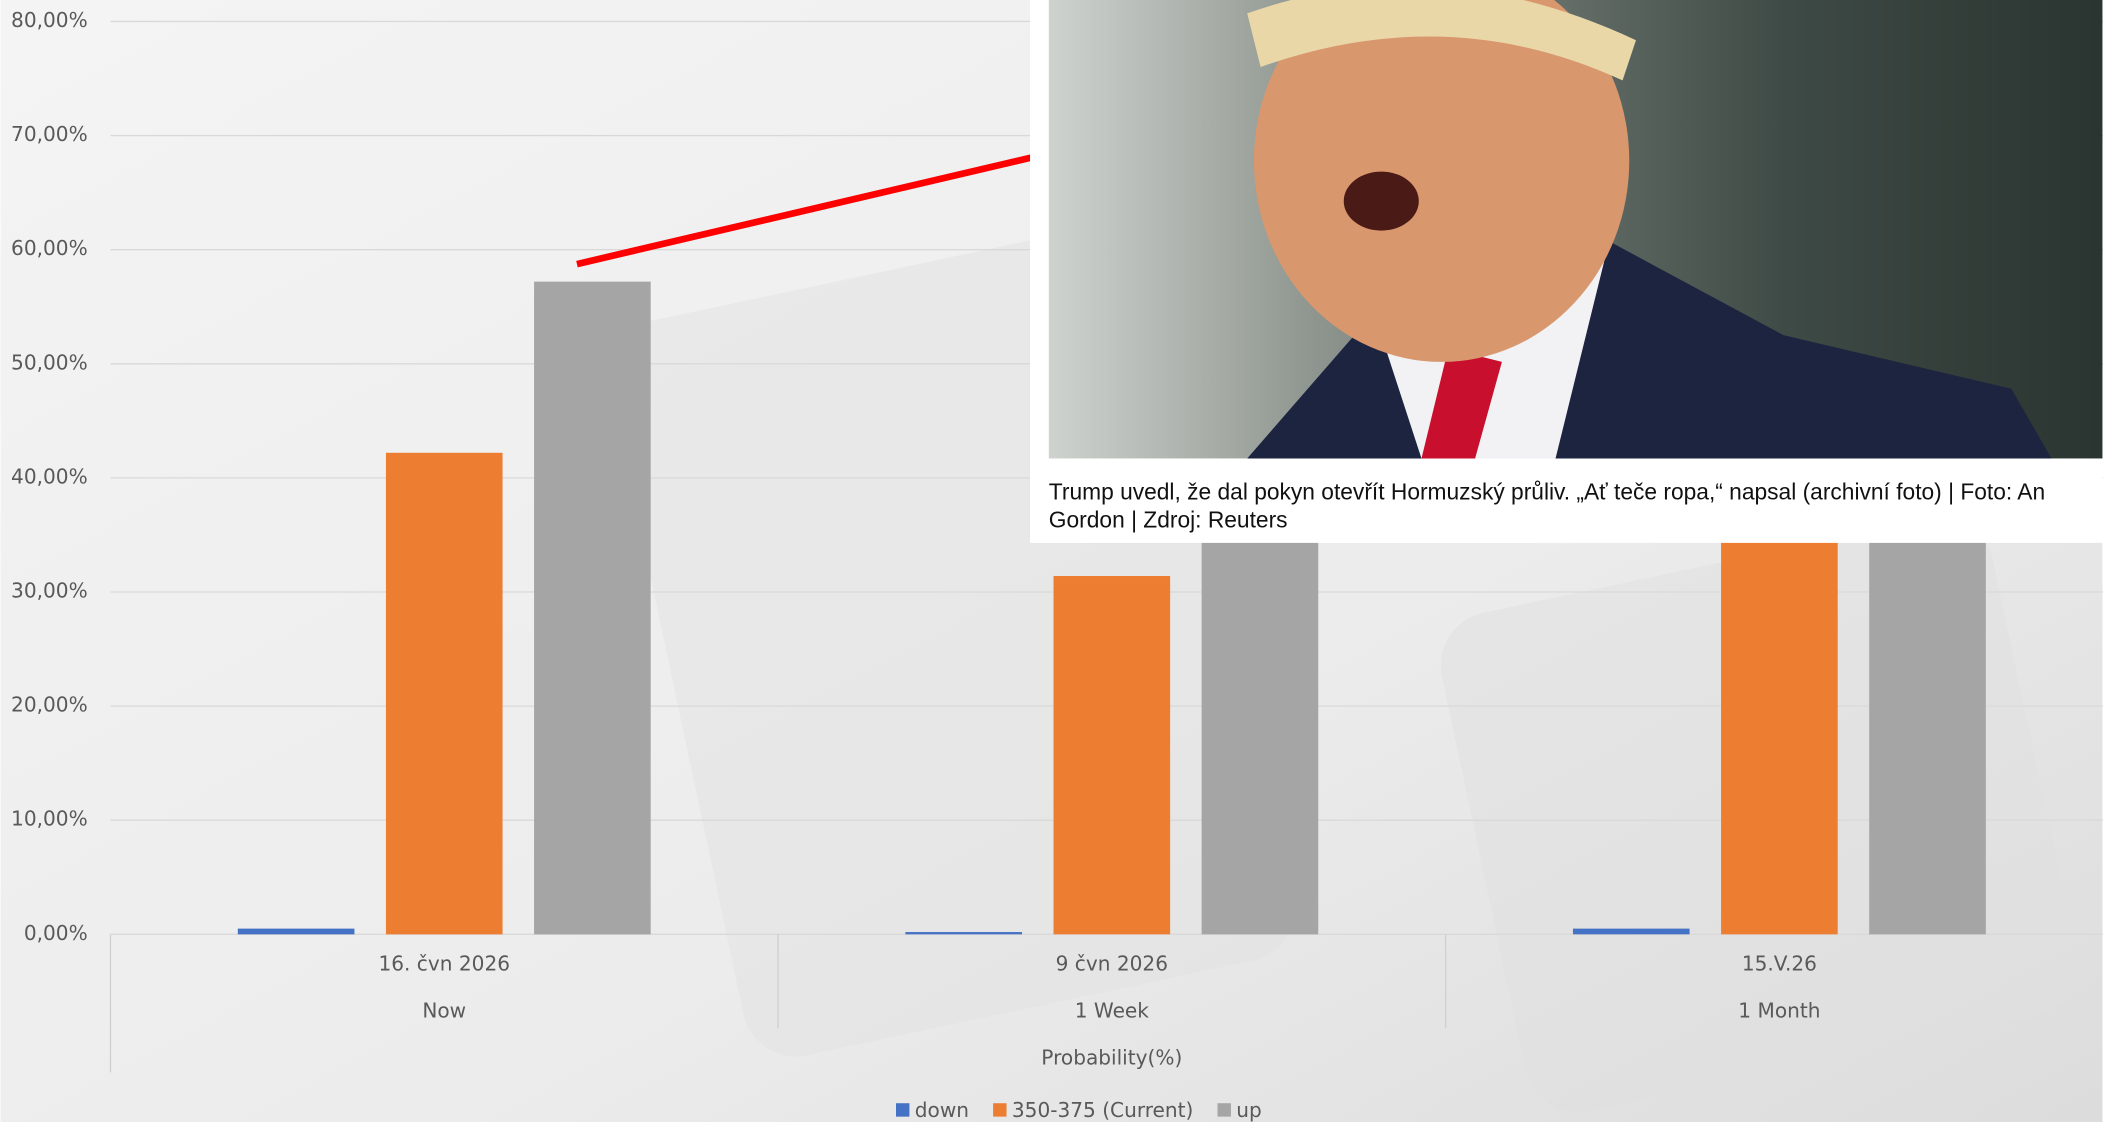 The height and width of the screenshot is (1122, 2103). What do you see at coordinates (1441, 40) in the screenshot?
I see `photo-hair` at bounding box center [1441, 40].